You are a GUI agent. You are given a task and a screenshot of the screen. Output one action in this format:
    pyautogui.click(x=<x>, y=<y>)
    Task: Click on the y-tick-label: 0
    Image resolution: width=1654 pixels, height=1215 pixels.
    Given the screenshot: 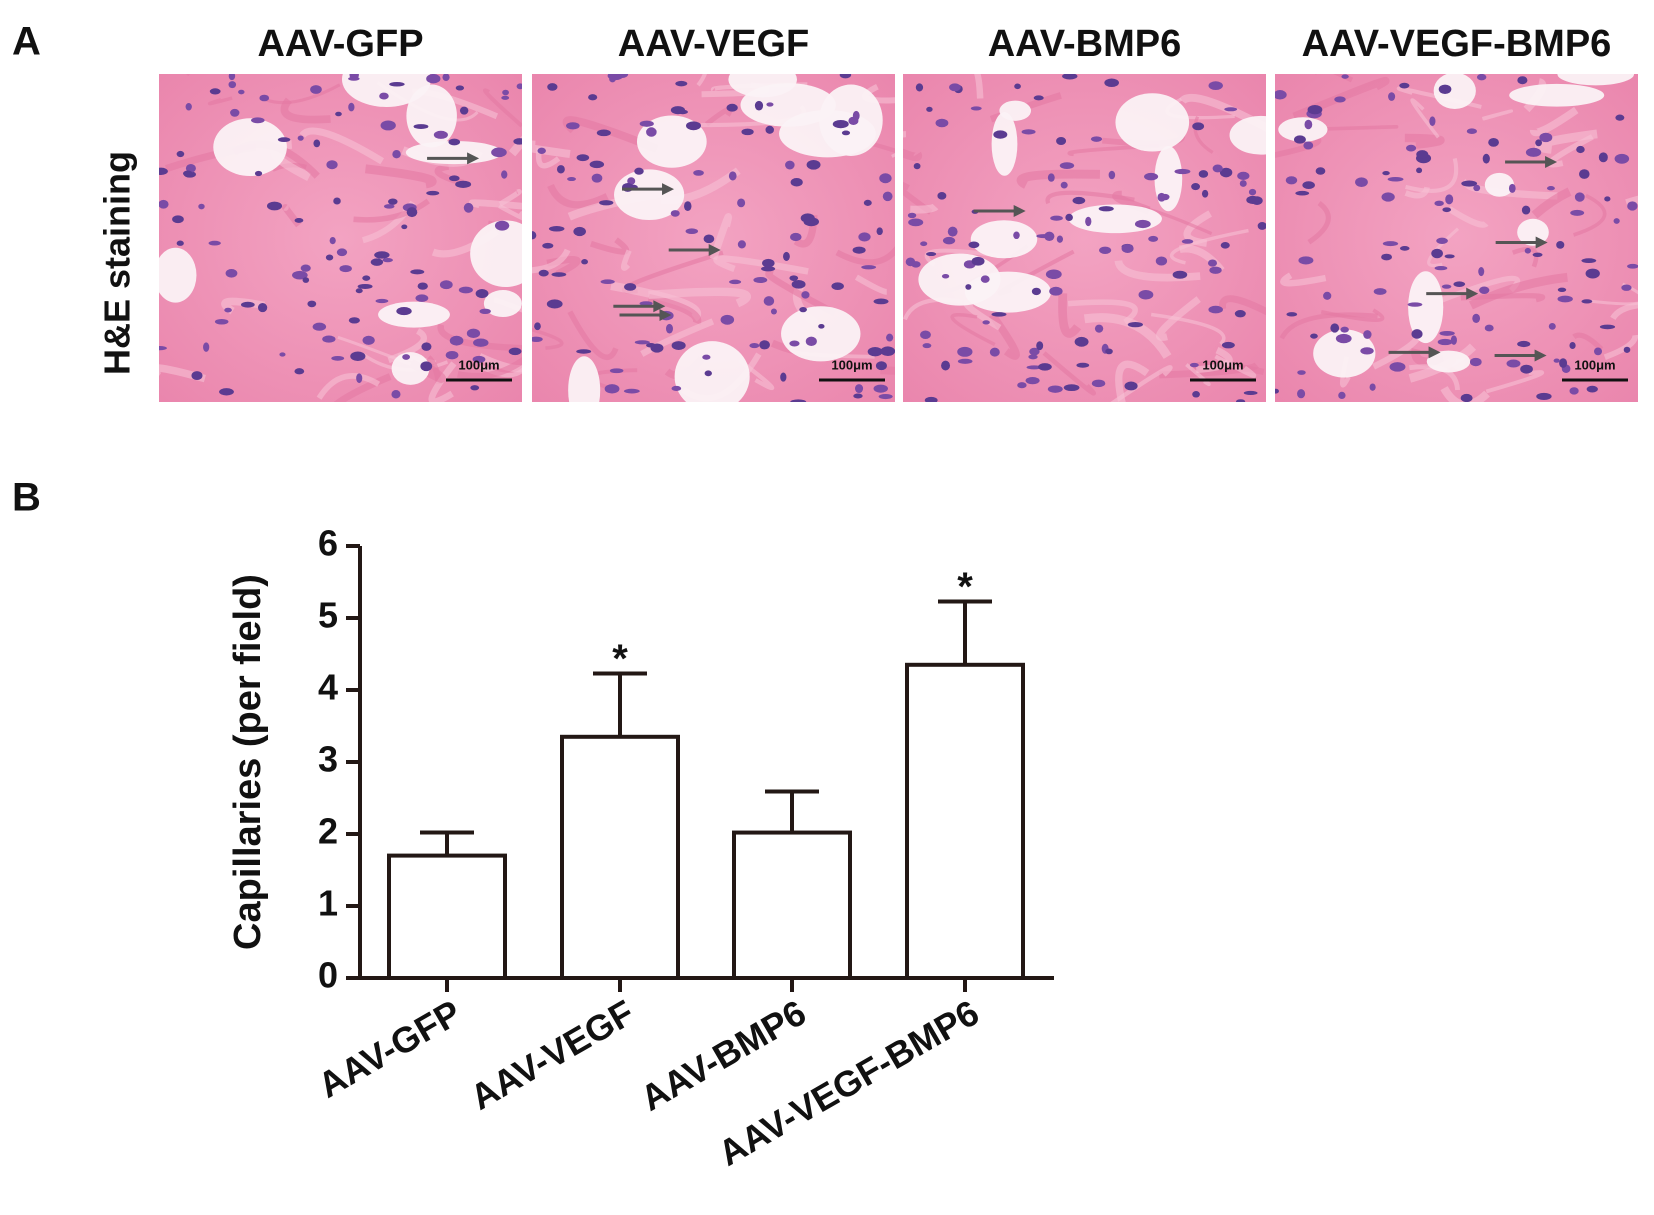 What is the action you would take?
    pyautogui.click(x=328, y=975)
    